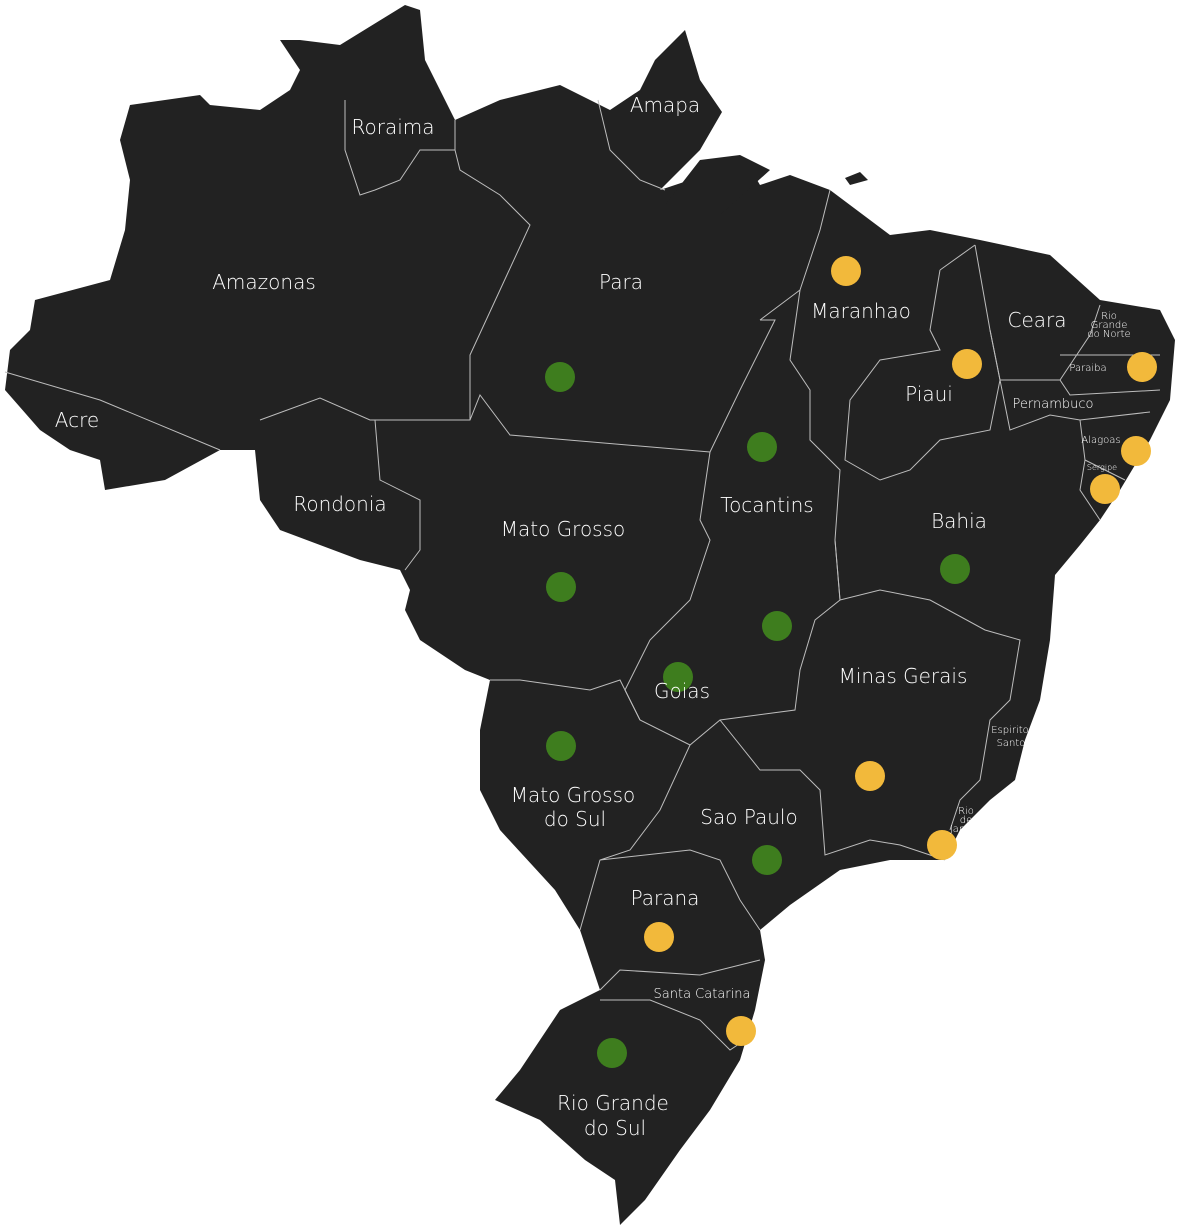 Image resolution: width=1201 pixels, height=1227 pixels. I want to click on label-parana: Parana, so click(665, 898).